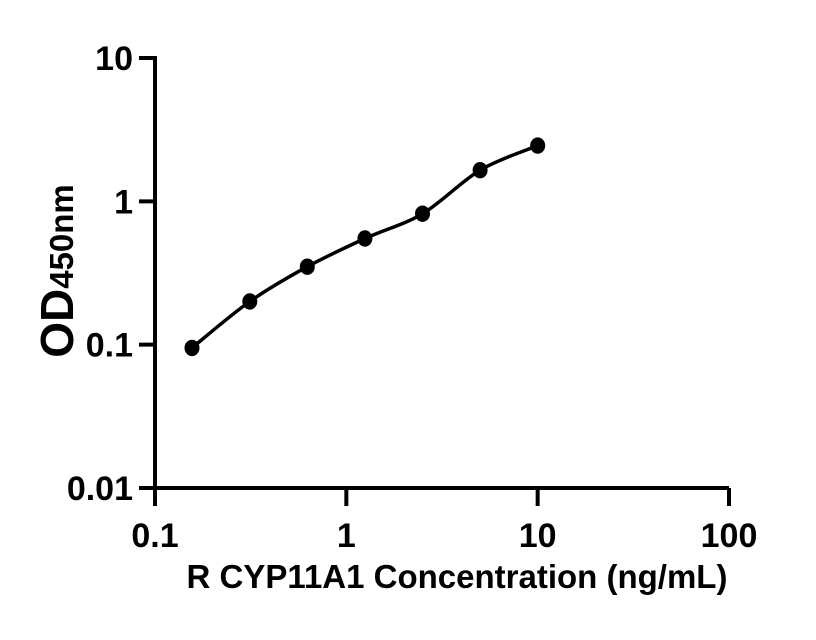 Image resolution: width=816 pixels, height=640 pixels. Describe the element at coordinates (154, 536) in the screenshot. I see `x-tick-label: 0.1` at that location.